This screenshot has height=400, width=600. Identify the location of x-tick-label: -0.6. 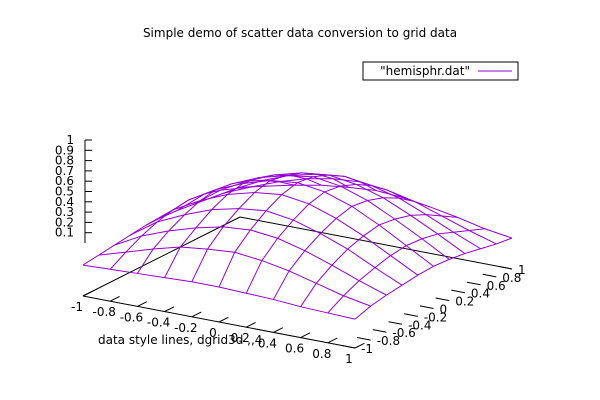
(131, 317).